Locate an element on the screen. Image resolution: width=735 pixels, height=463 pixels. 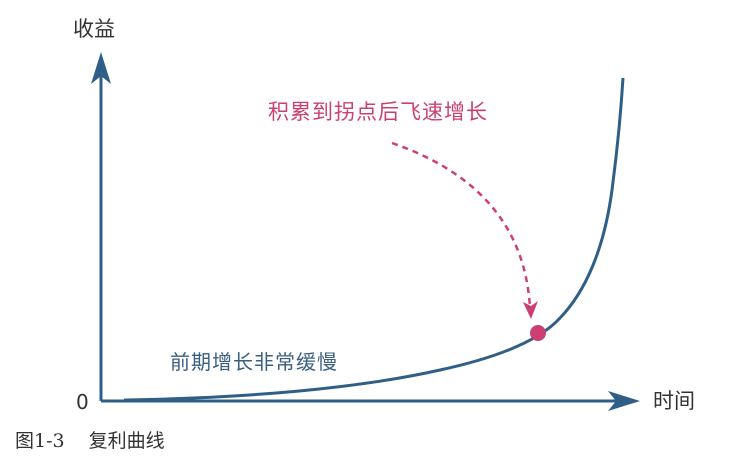
figure-number: 图1-3 is located at coordinates (40, 441).